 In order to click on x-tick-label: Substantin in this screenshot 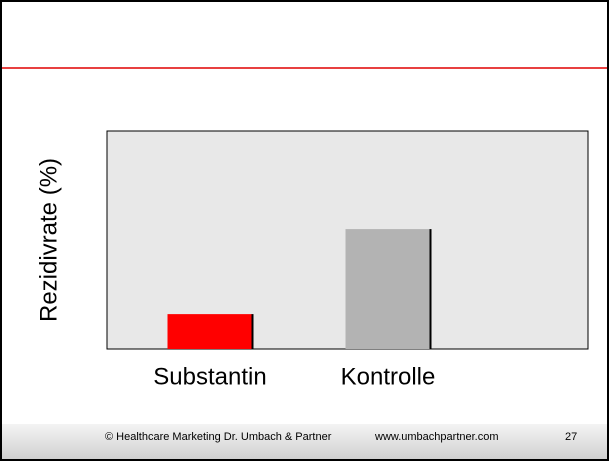, I will do `click(209, 376)`.